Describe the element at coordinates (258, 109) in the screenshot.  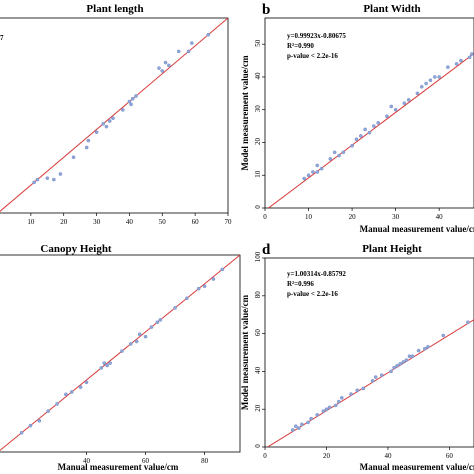
I see `y-tick-label: 30` at that location.